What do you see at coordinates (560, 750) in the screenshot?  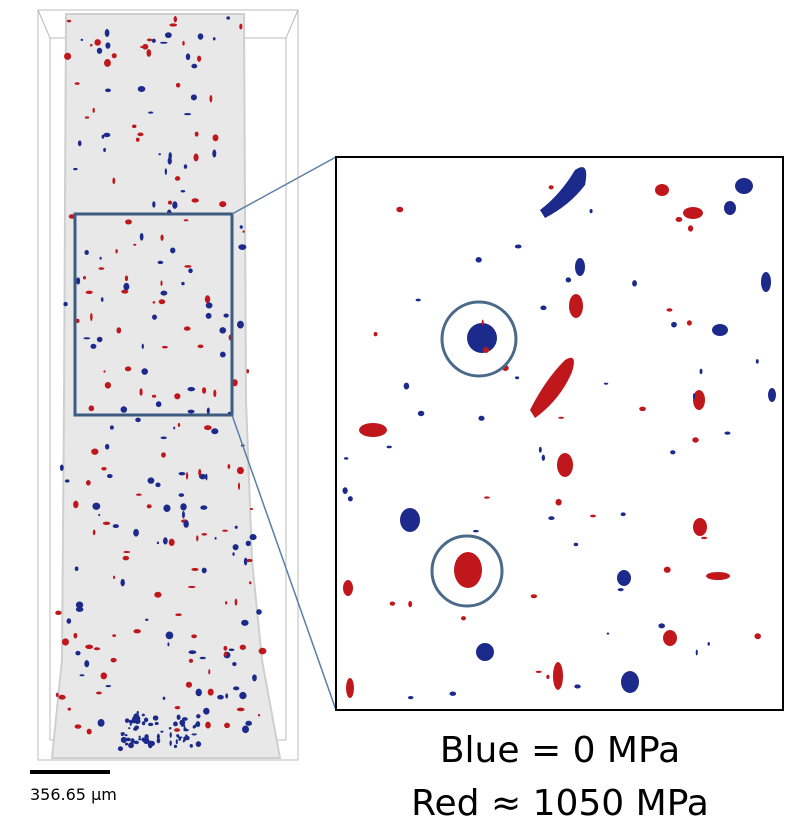 I see `legend-line: Blue = 0 MPa` at bounding box center [560, 750].